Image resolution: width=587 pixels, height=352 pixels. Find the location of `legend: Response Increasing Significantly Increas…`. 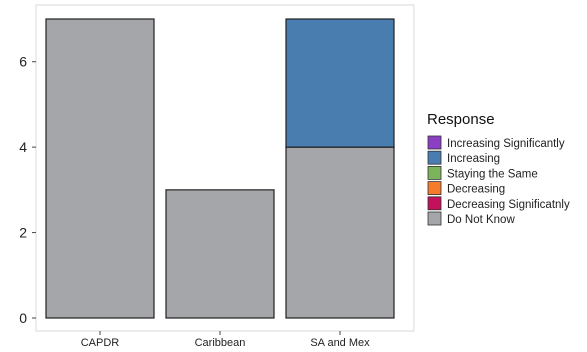

legend: Response Increasing Significantly Increas… is located at coordinates (498, 168).